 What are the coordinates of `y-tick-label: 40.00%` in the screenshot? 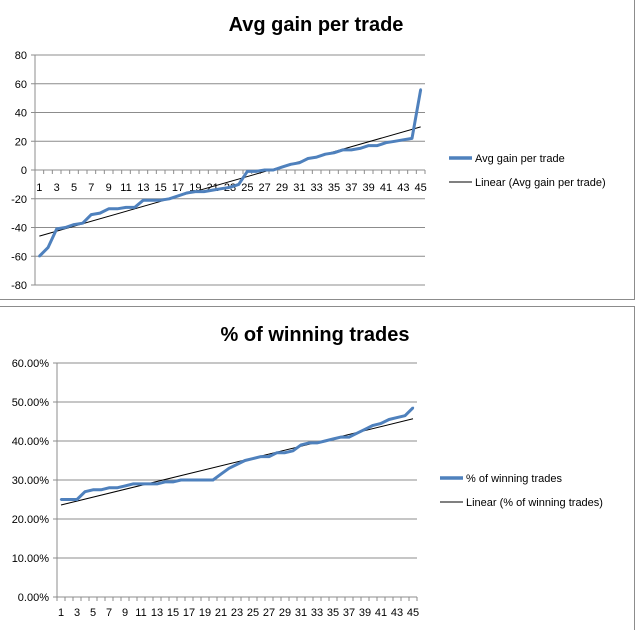 It's located at (31, 442).